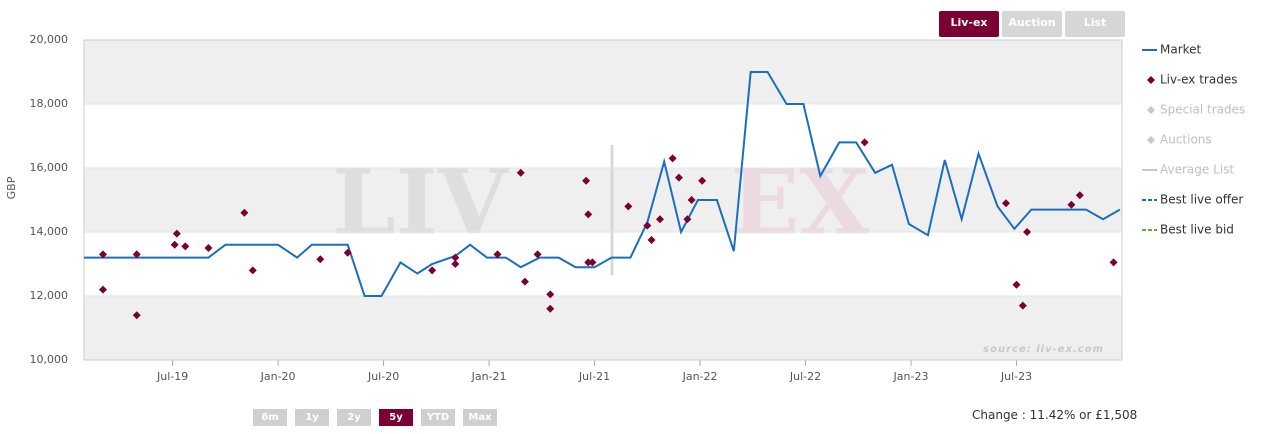 Image resolution: width=1273 pixels, height=434 pixels. I want to click on view-button: List, so click(1095, 24).